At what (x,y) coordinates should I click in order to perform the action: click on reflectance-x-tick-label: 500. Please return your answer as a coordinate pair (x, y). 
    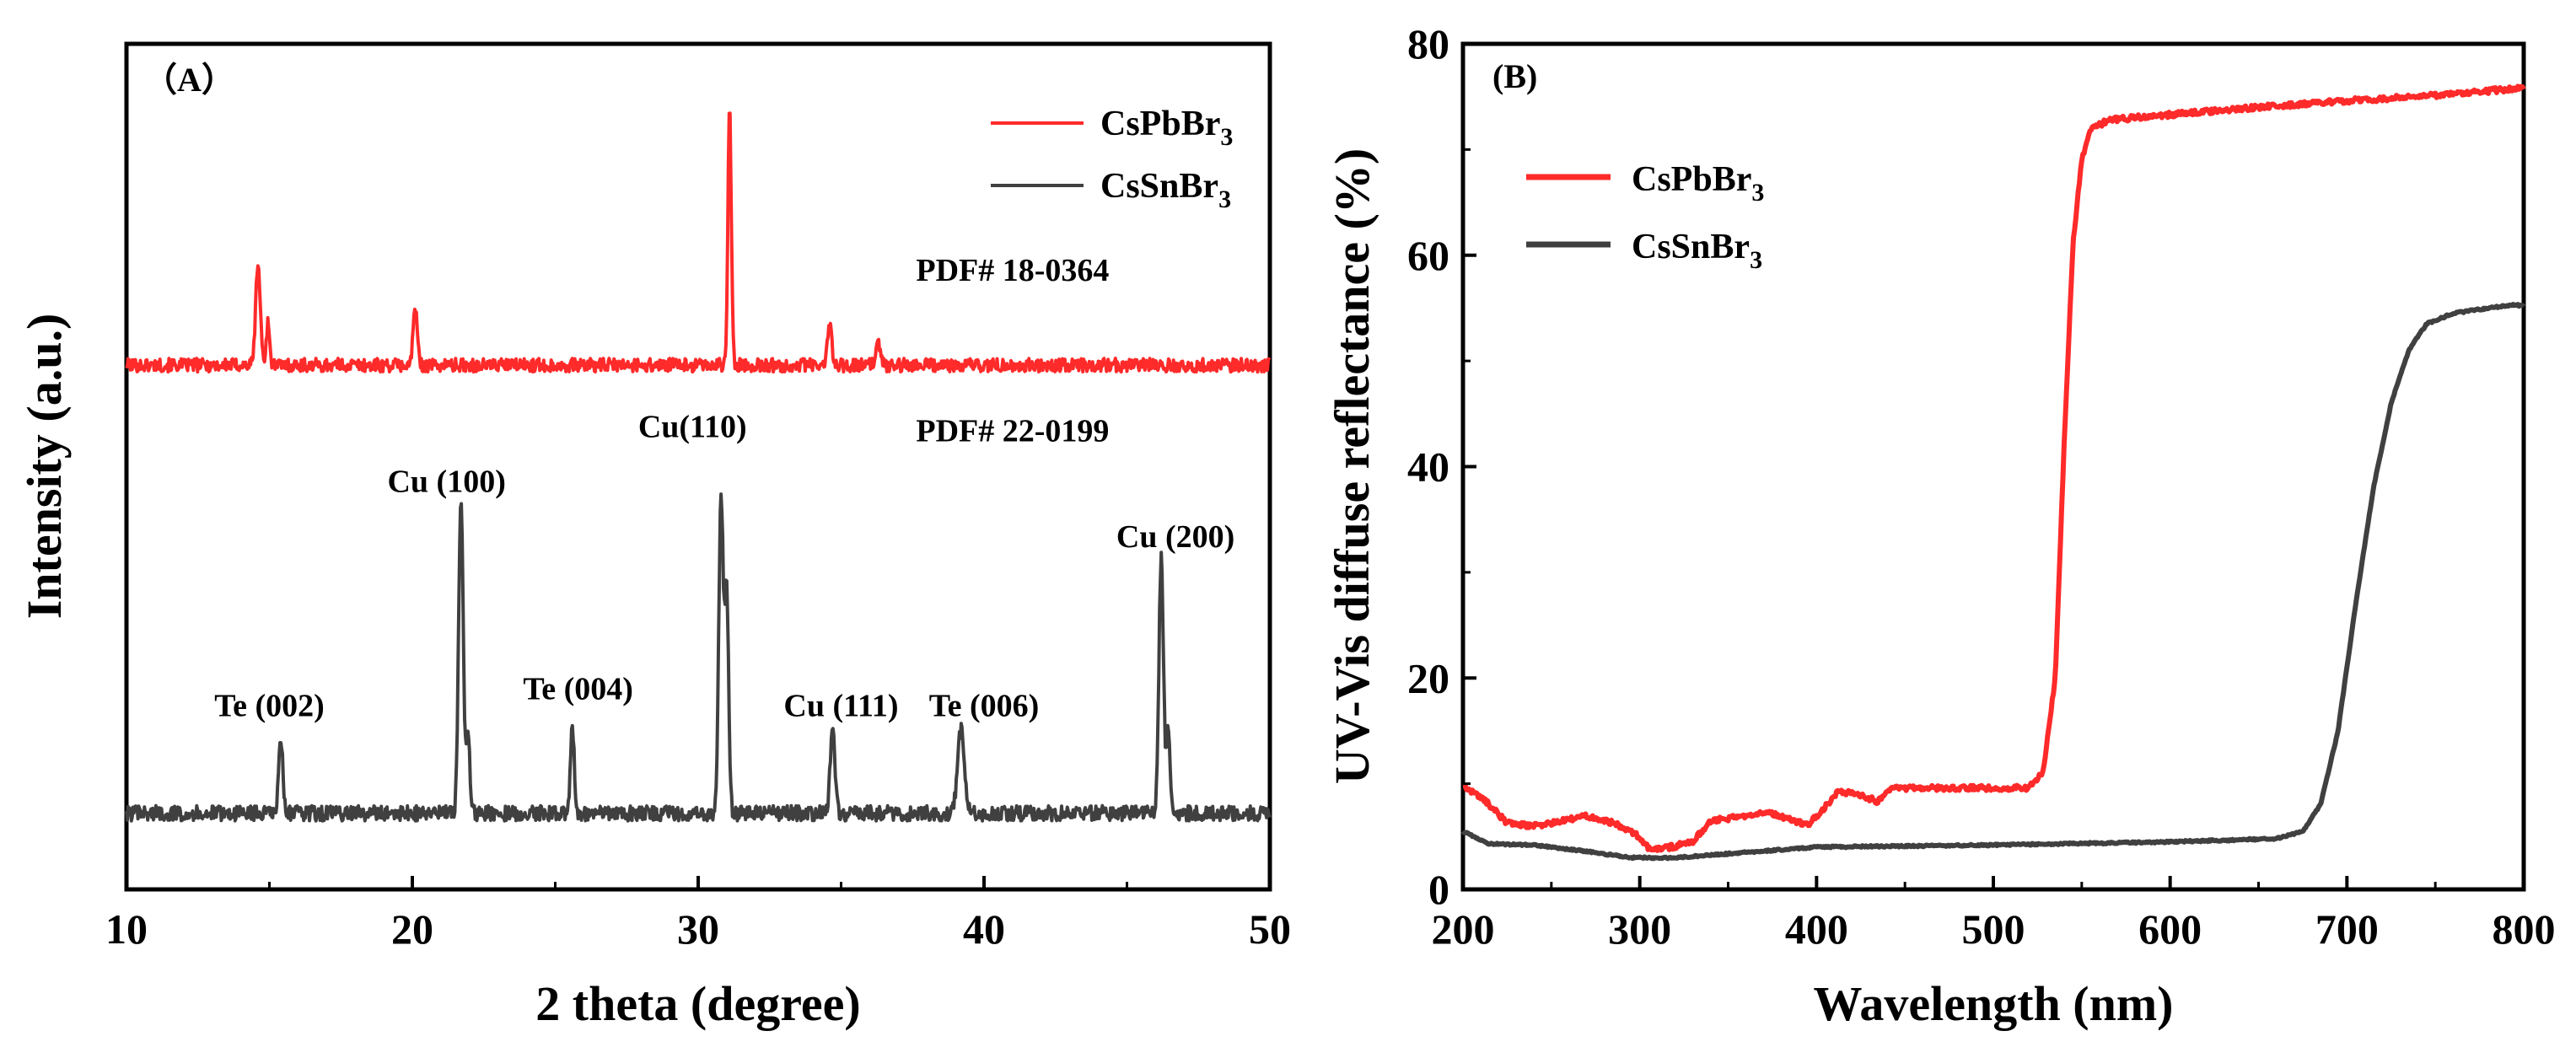
    Looking at the image, I should click on (1994, 929).